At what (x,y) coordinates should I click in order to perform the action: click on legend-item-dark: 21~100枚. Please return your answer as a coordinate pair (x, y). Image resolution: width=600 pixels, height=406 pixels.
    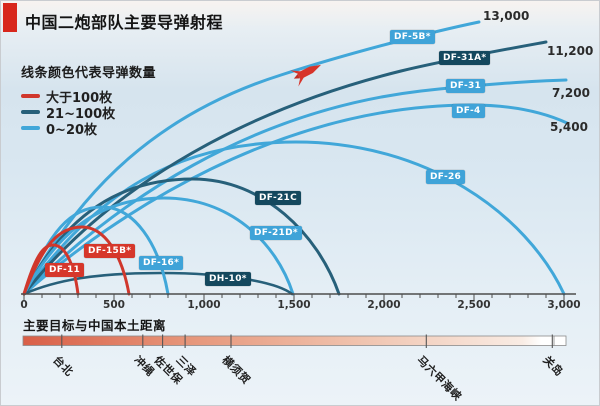
    Looking at the image, I should click on (88, 113).